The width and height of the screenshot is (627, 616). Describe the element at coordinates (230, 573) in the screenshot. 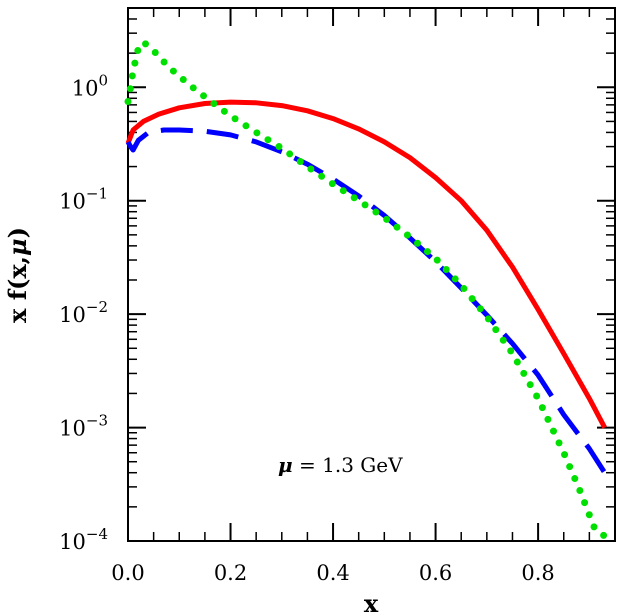

I see `x-tick-label: 0.2` at that location.